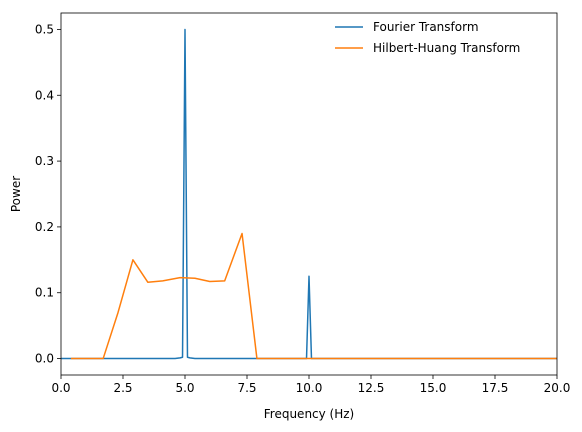  What do you see at coordinates (44, 293) in the screenshot?
I see `y-tick-label: 0.1` at bounding box center [44, 293].